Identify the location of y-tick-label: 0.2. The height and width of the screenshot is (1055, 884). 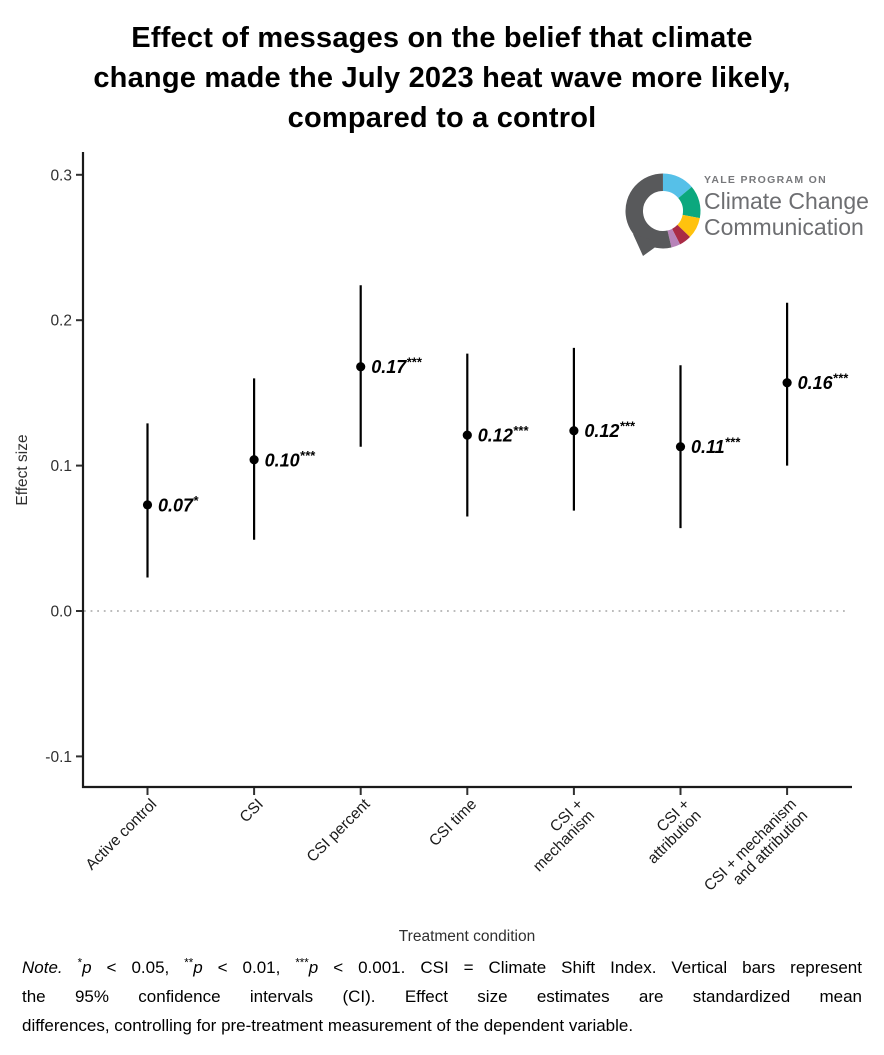
(61, 321).